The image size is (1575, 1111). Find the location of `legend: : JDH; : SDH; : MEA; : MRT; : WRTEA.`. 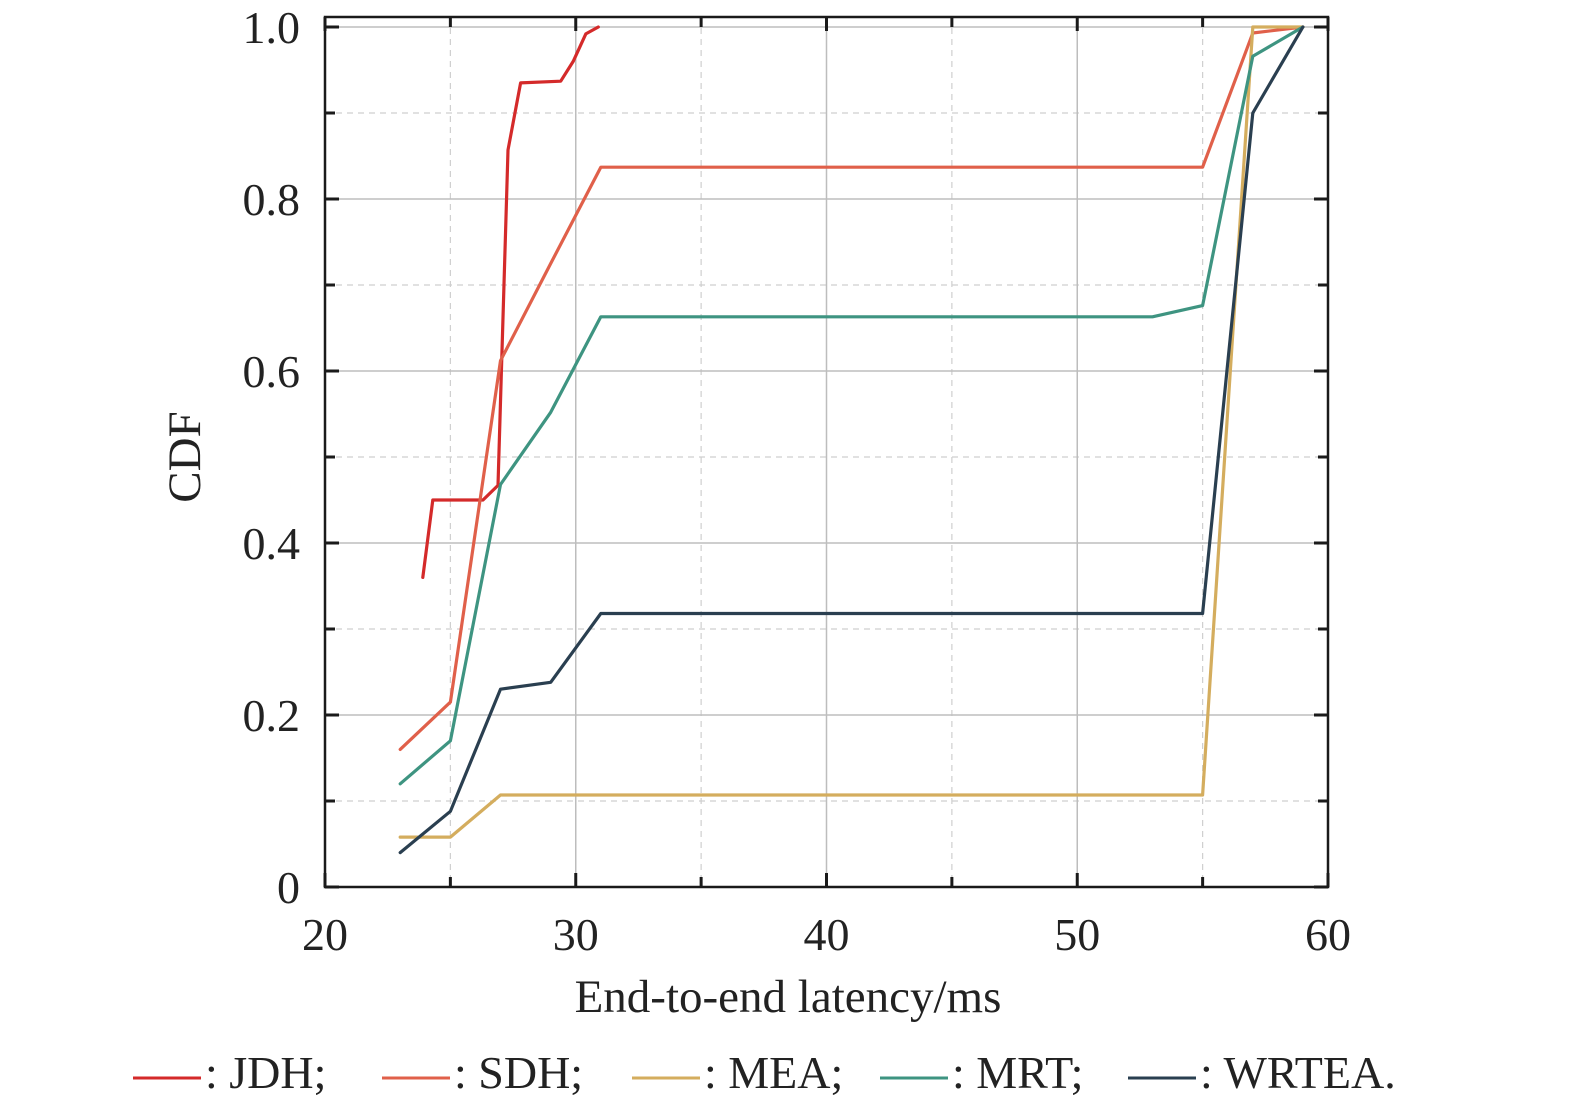

legend: : JDH; : SDH; : MEA; : MRT; : WRTEA. is located at coordinates (764, 1072).